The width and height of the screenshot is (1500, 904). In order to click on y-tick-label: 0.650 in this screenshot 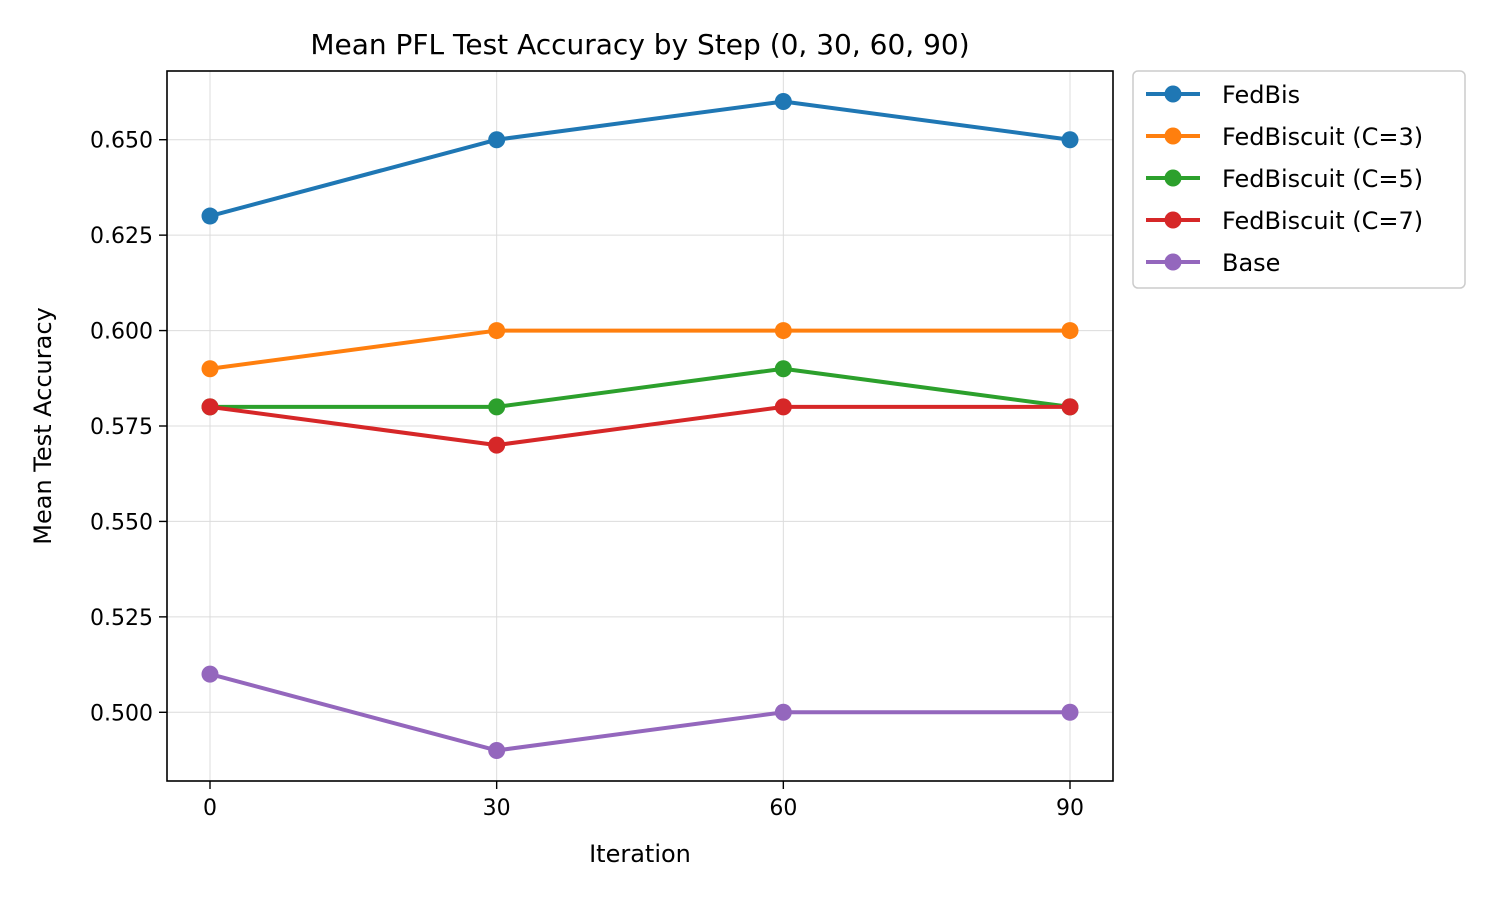, I will do `click(121, 141)`.